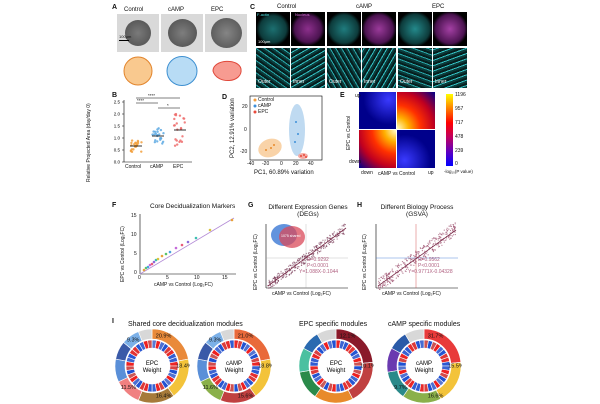 The width and height of the screenshot is (600, 404). I want to click on panel-letter-d: D, so click(224, 97).